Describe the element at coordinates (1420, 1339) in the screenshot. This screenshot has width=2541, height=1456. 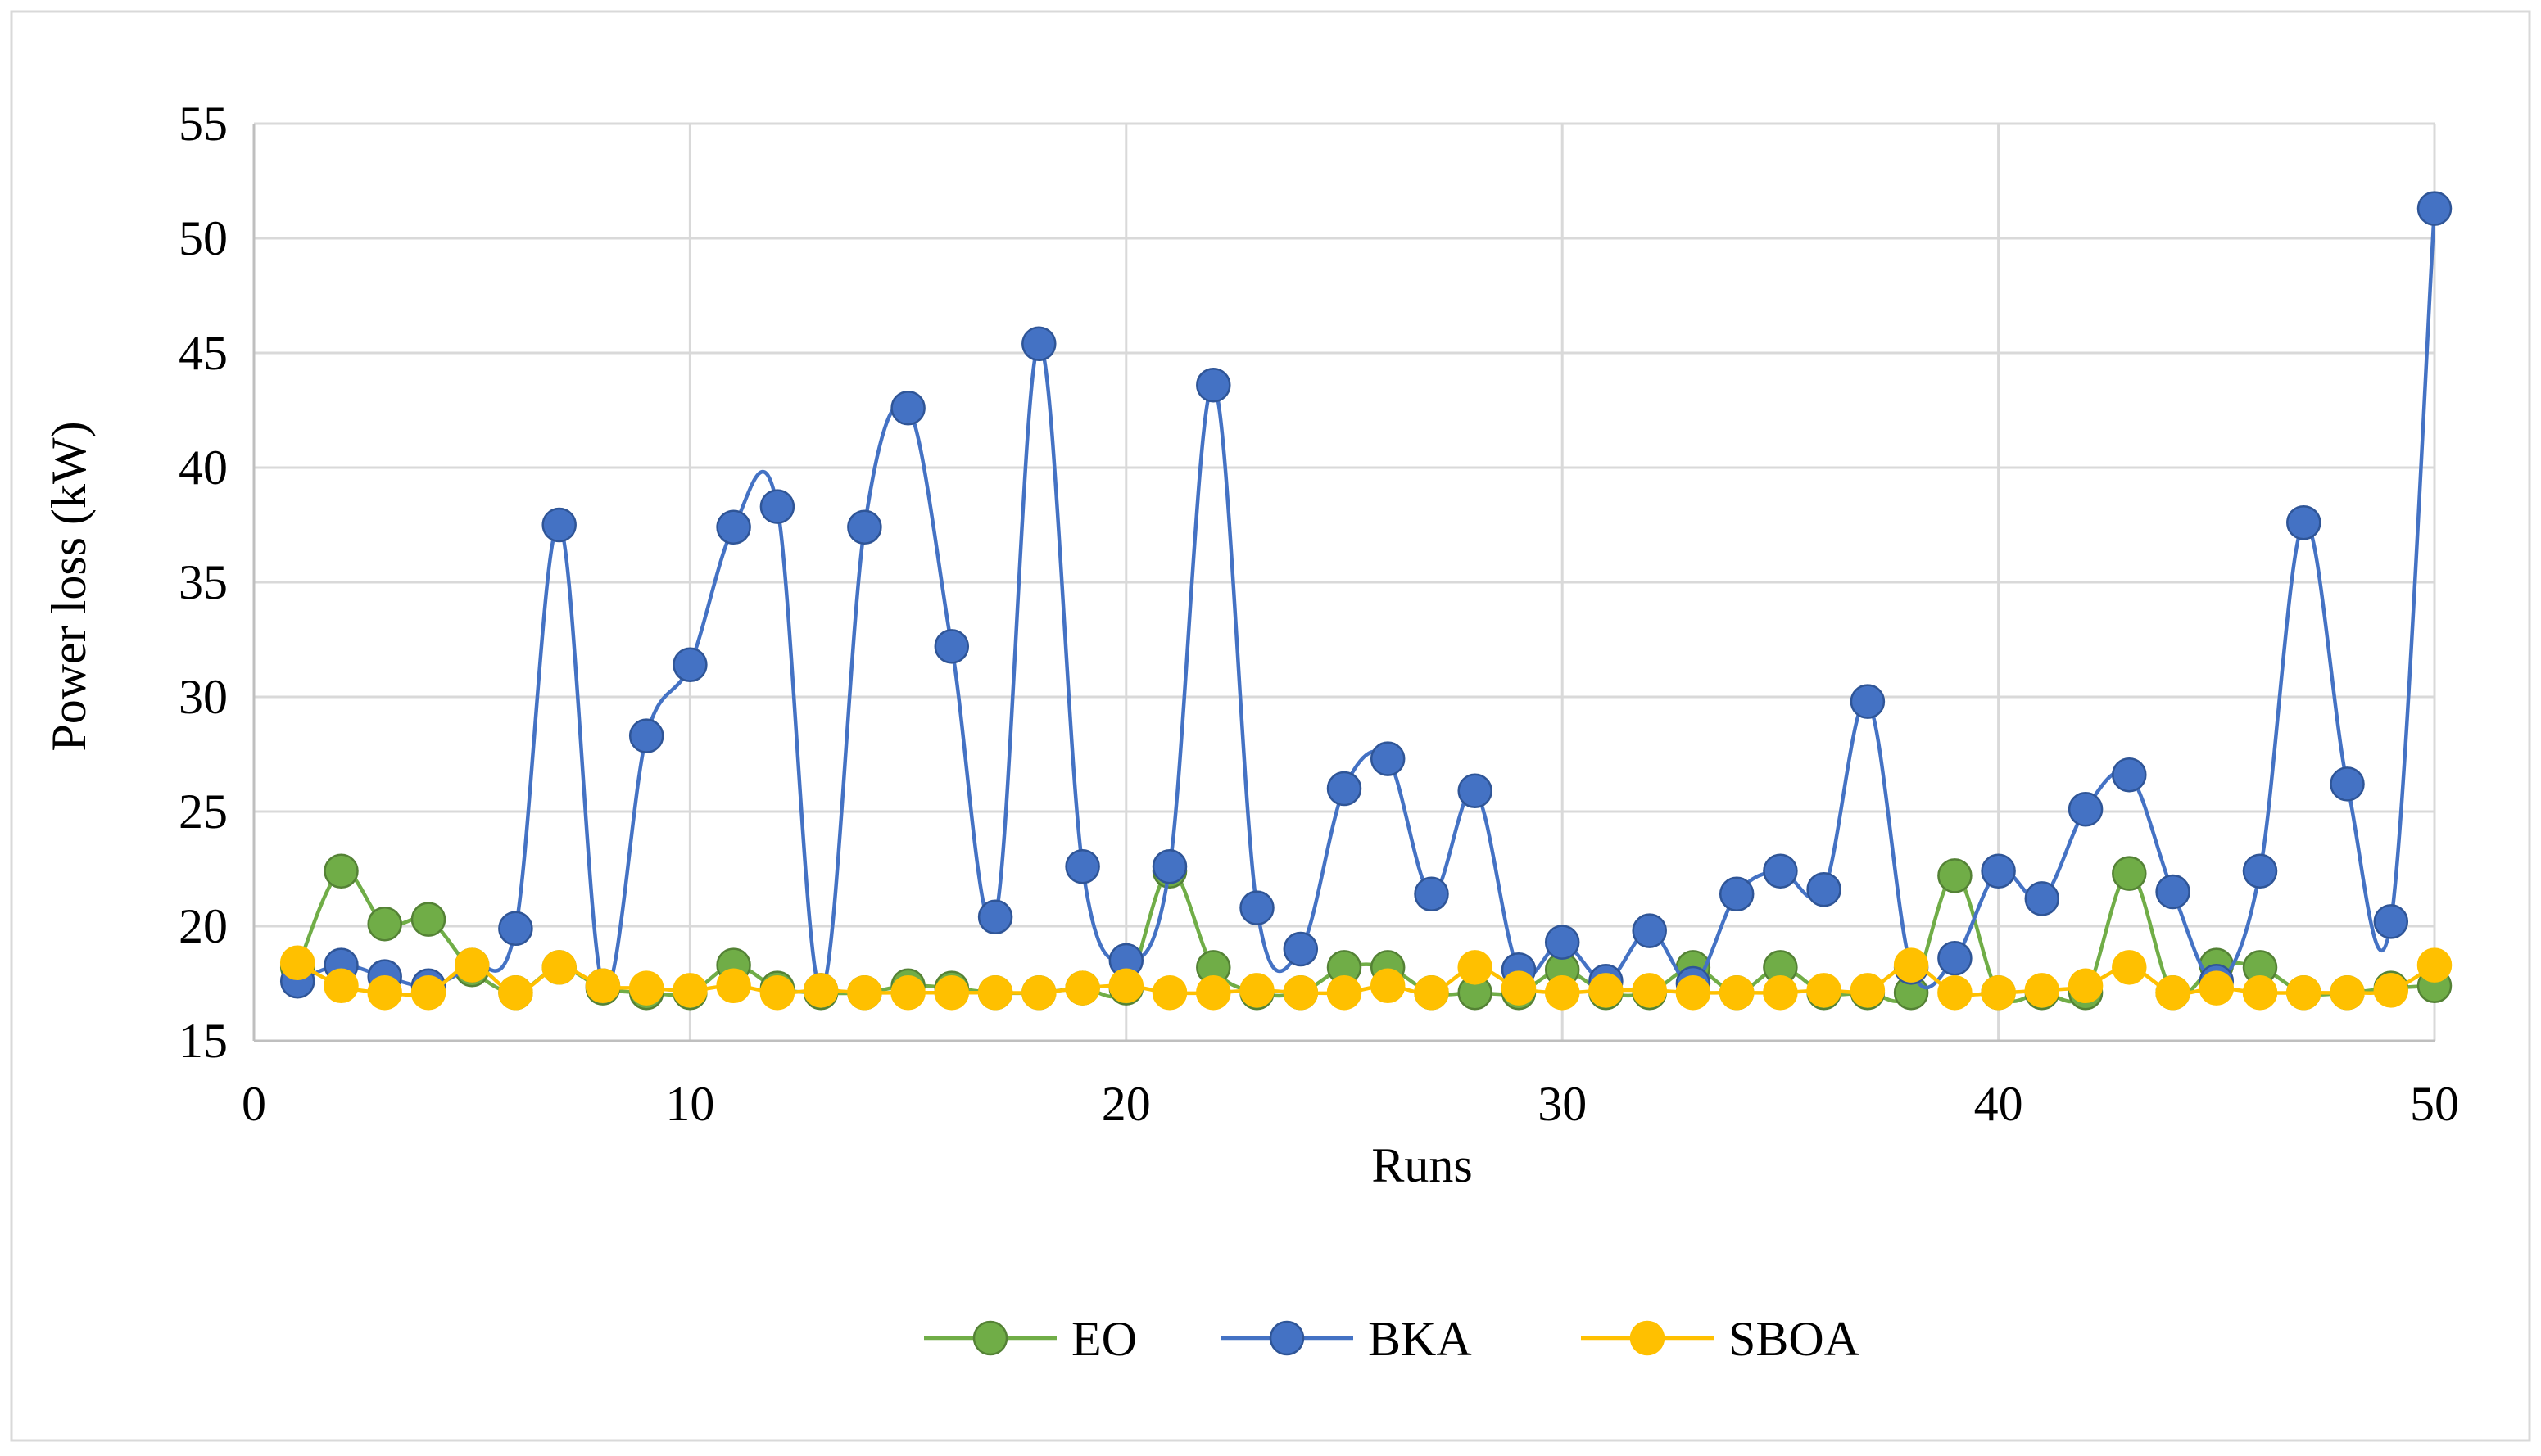
I see `legend-label: BKA` at that location.